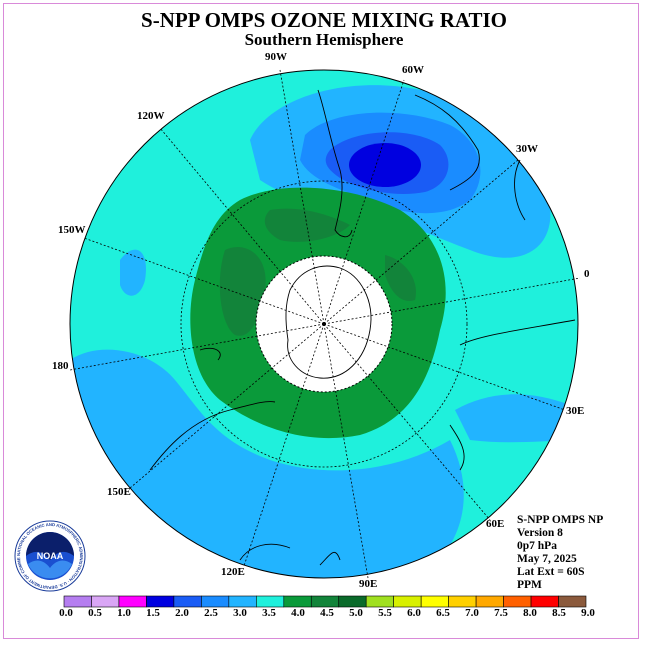  What do you see at coordinates (501, 613) in the screenshot?
I see `colorbar-label: 7.5` at bounding box center [501, 613].